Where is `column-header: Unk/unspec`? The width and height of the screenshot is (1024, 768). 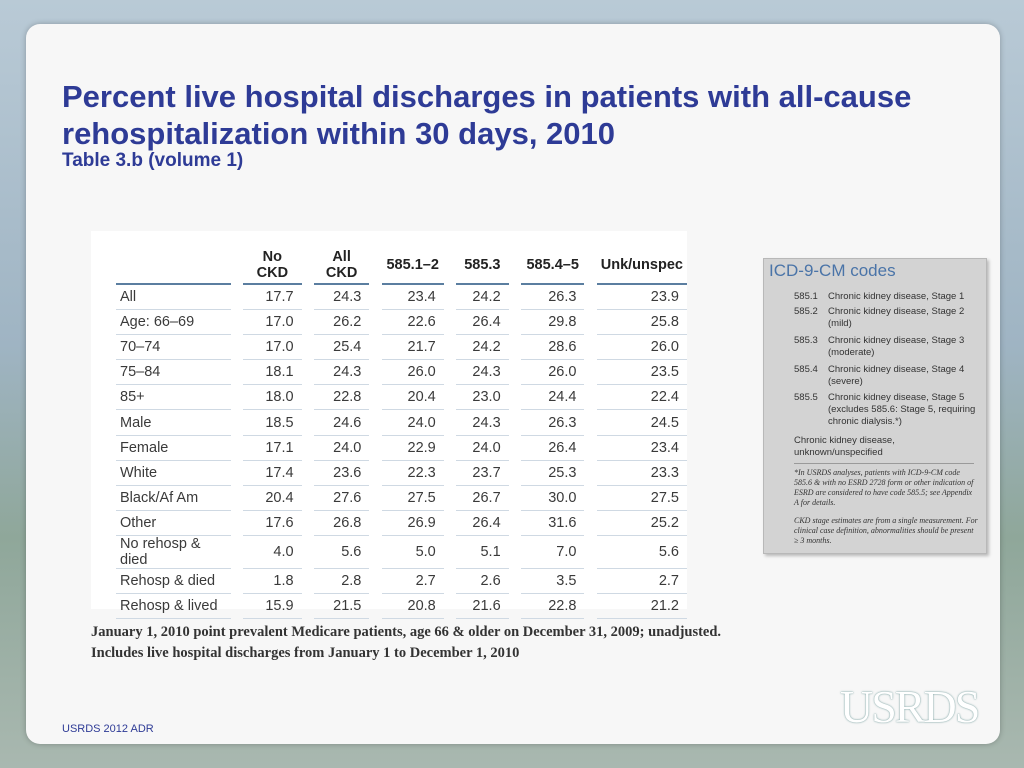
column-header: Unk/unspec is located at coordinates (641, 267).